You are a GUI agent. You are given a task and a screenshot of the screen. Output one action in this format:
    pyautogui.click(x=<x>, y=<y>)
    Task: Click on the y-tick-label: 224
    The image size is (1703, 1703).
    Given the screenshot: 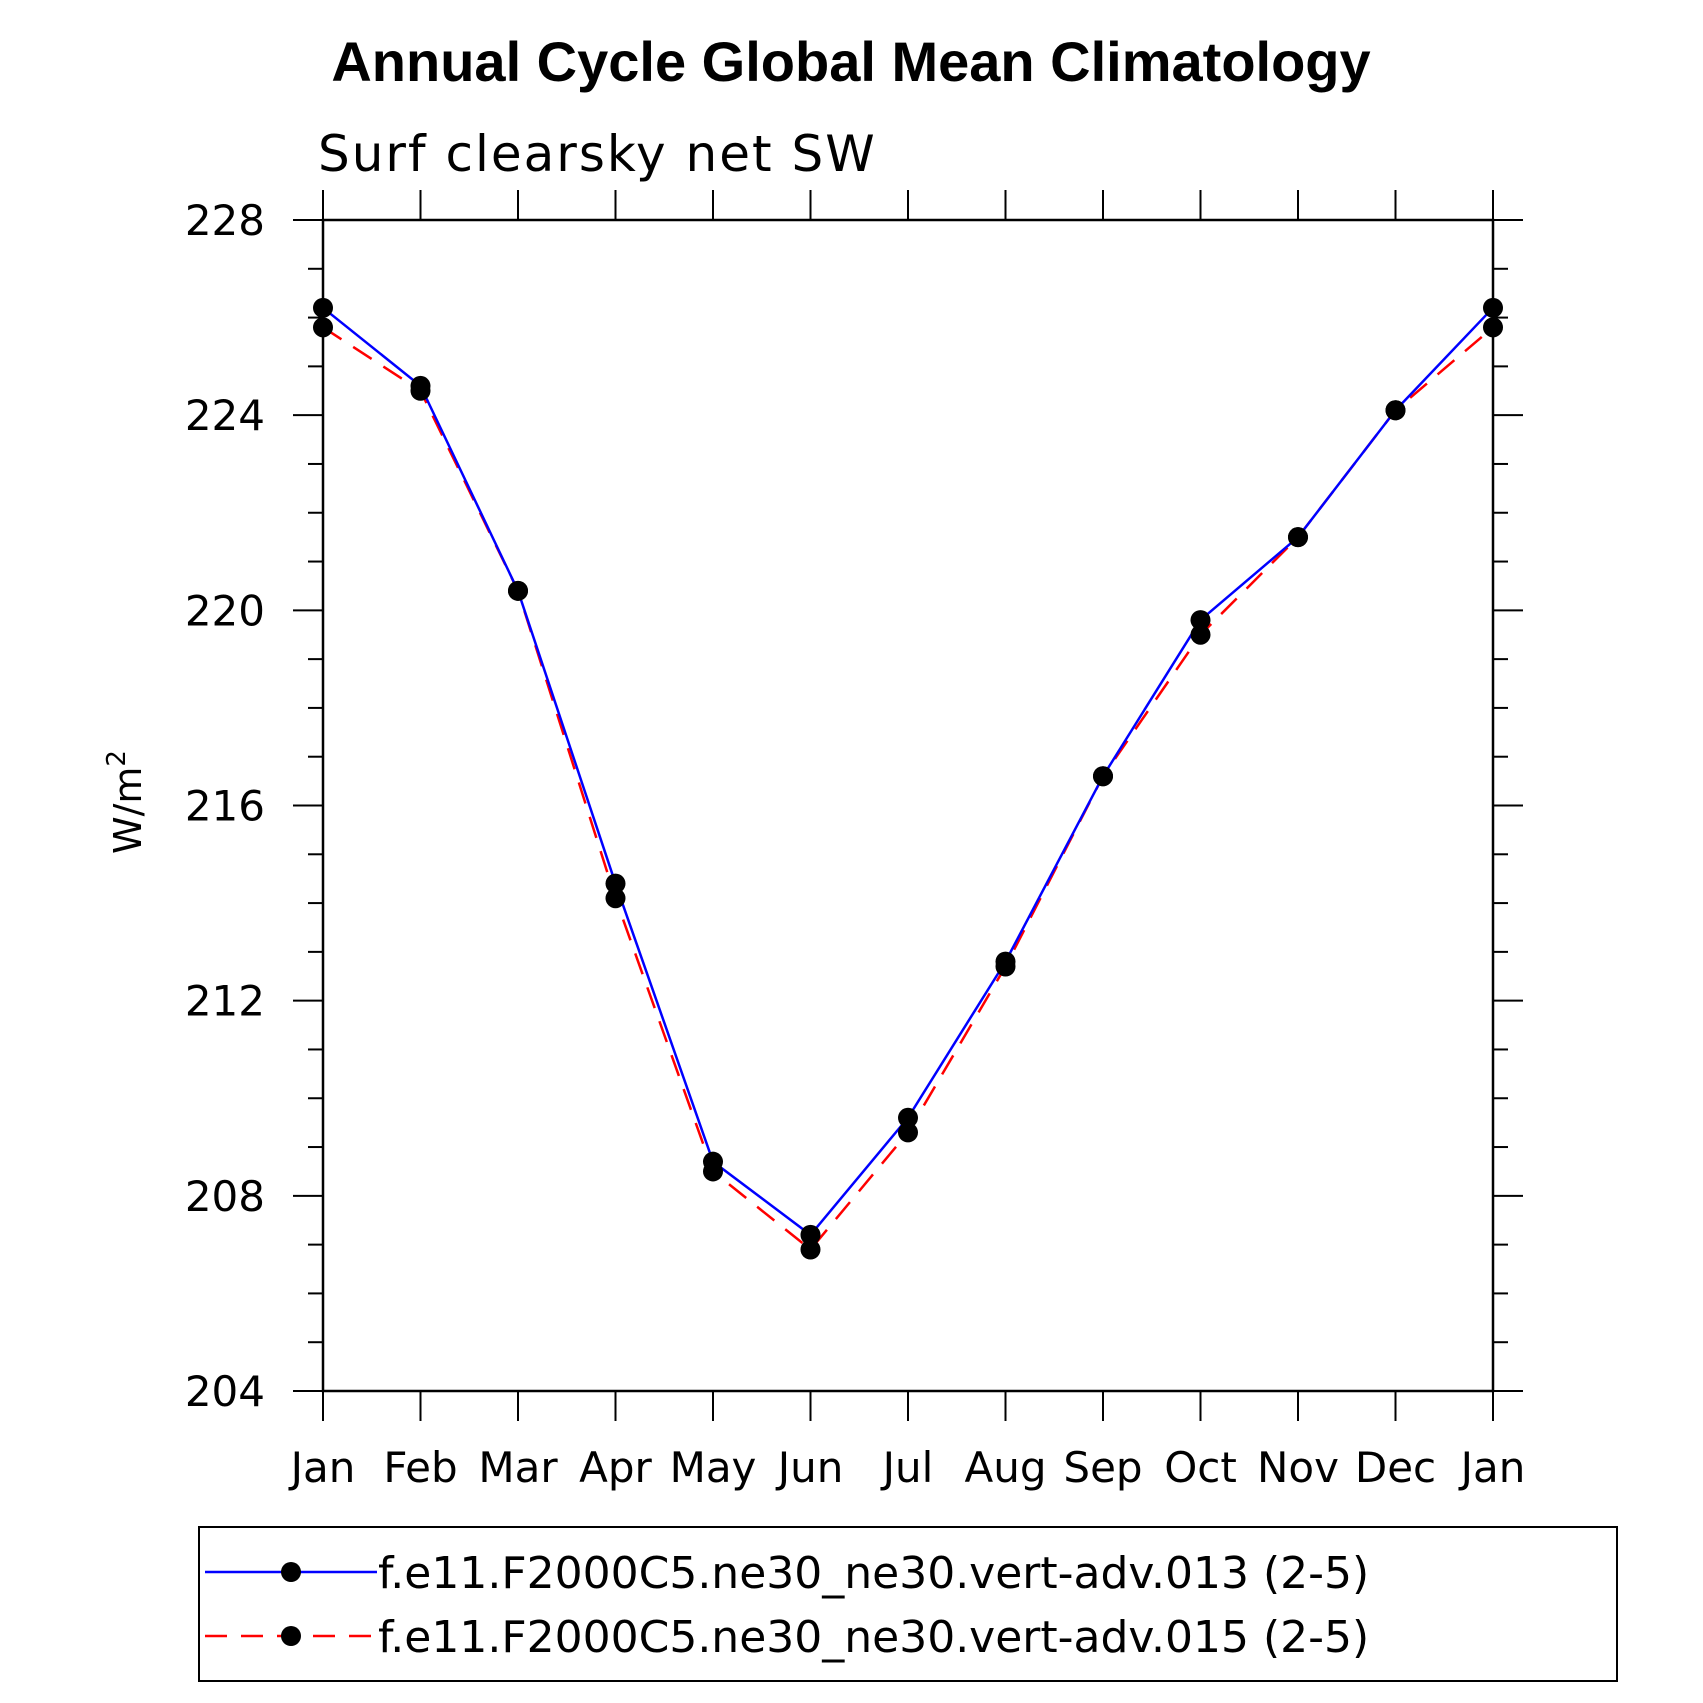 What is the action you would take?
    pyautogui.click(x=225, y=415)
    